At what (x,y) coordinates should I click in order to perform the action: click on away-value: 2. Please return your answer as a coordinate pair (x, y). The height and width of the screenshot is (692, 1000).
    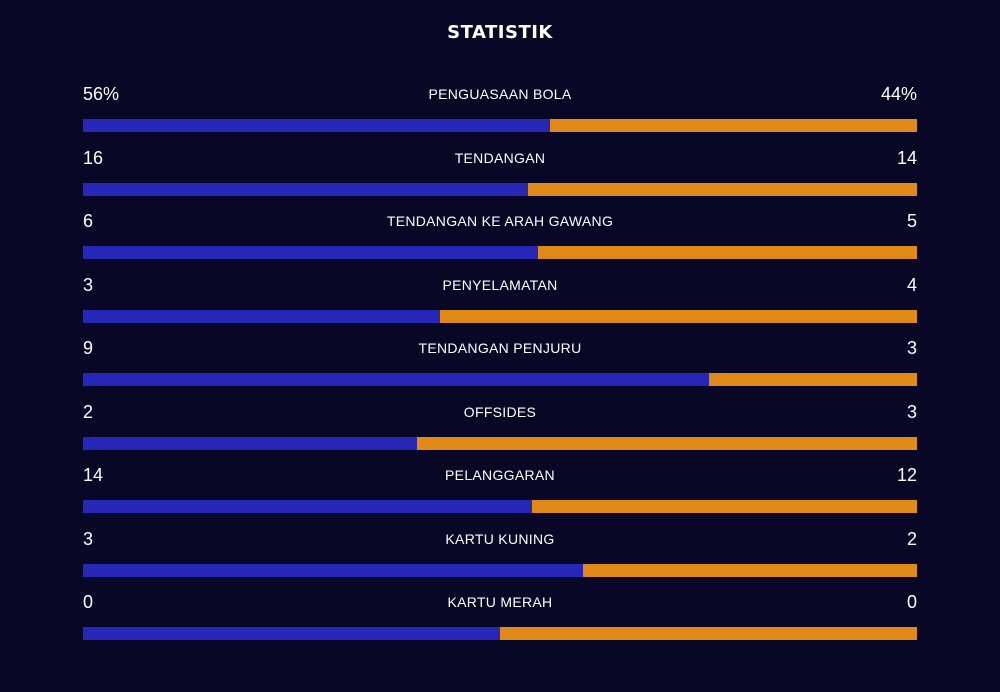
    Looking at the image, I should click on (911, 538).